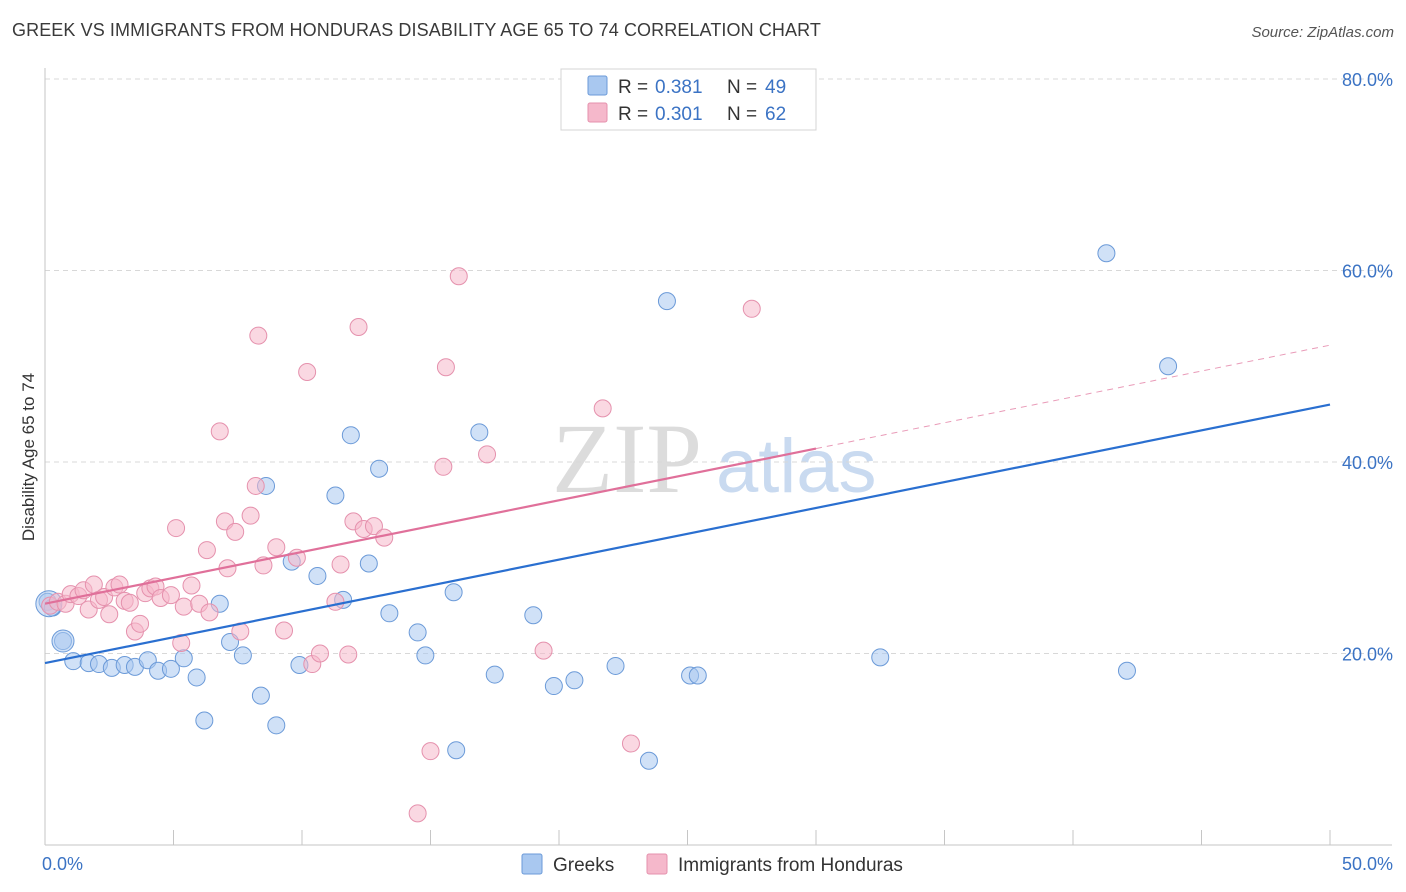  Describe the element at coordinates (627, 458) in the screenshot. I see `watermark-zip: ZIP` at that location.